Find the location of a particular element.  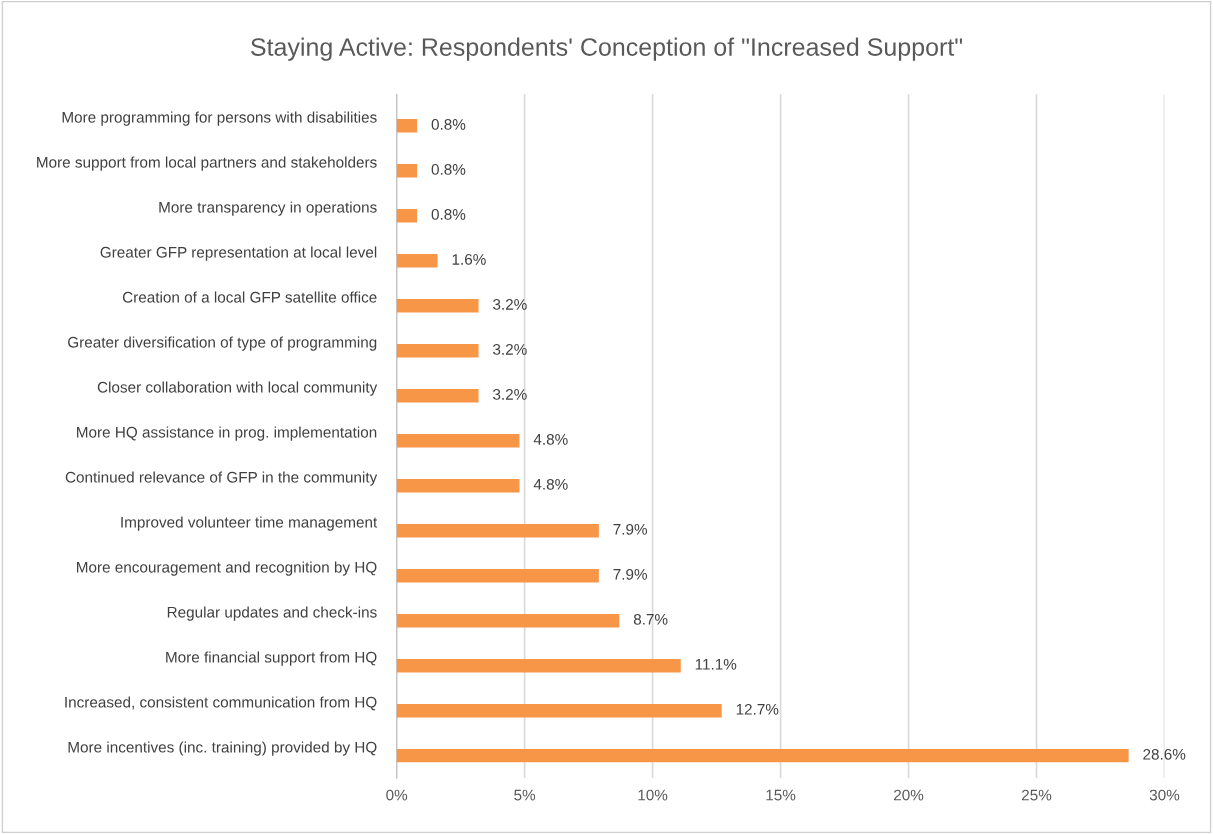

y-tick-label: Greater GFP representation at local level is located at coordinates (238, 253).